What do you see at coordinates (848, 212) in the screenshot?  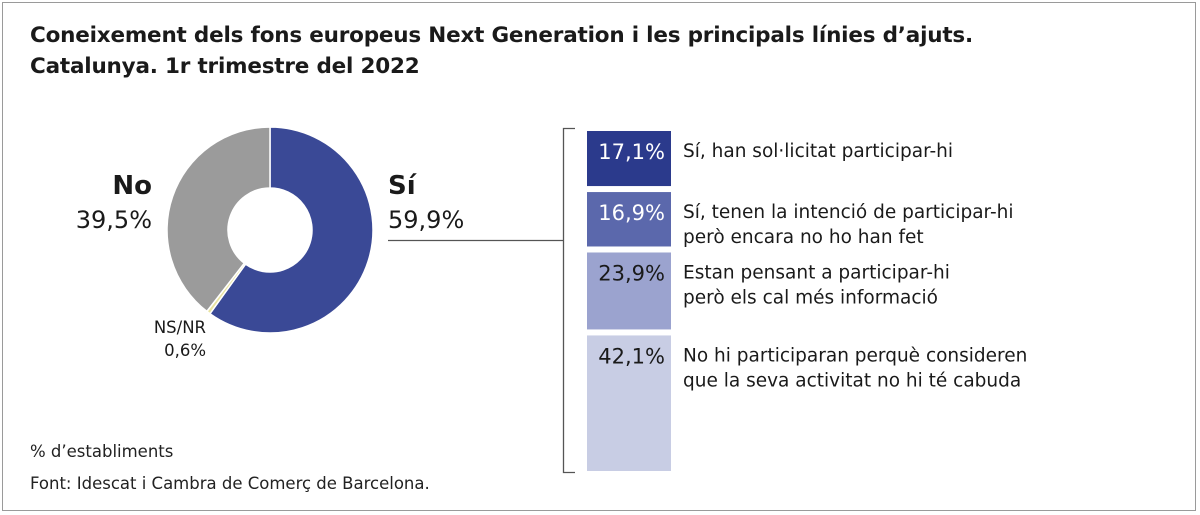 I see `bar-description-2-line-1: Sí, tenen la intenció de participar-hi` at bounding box center [848, 212].